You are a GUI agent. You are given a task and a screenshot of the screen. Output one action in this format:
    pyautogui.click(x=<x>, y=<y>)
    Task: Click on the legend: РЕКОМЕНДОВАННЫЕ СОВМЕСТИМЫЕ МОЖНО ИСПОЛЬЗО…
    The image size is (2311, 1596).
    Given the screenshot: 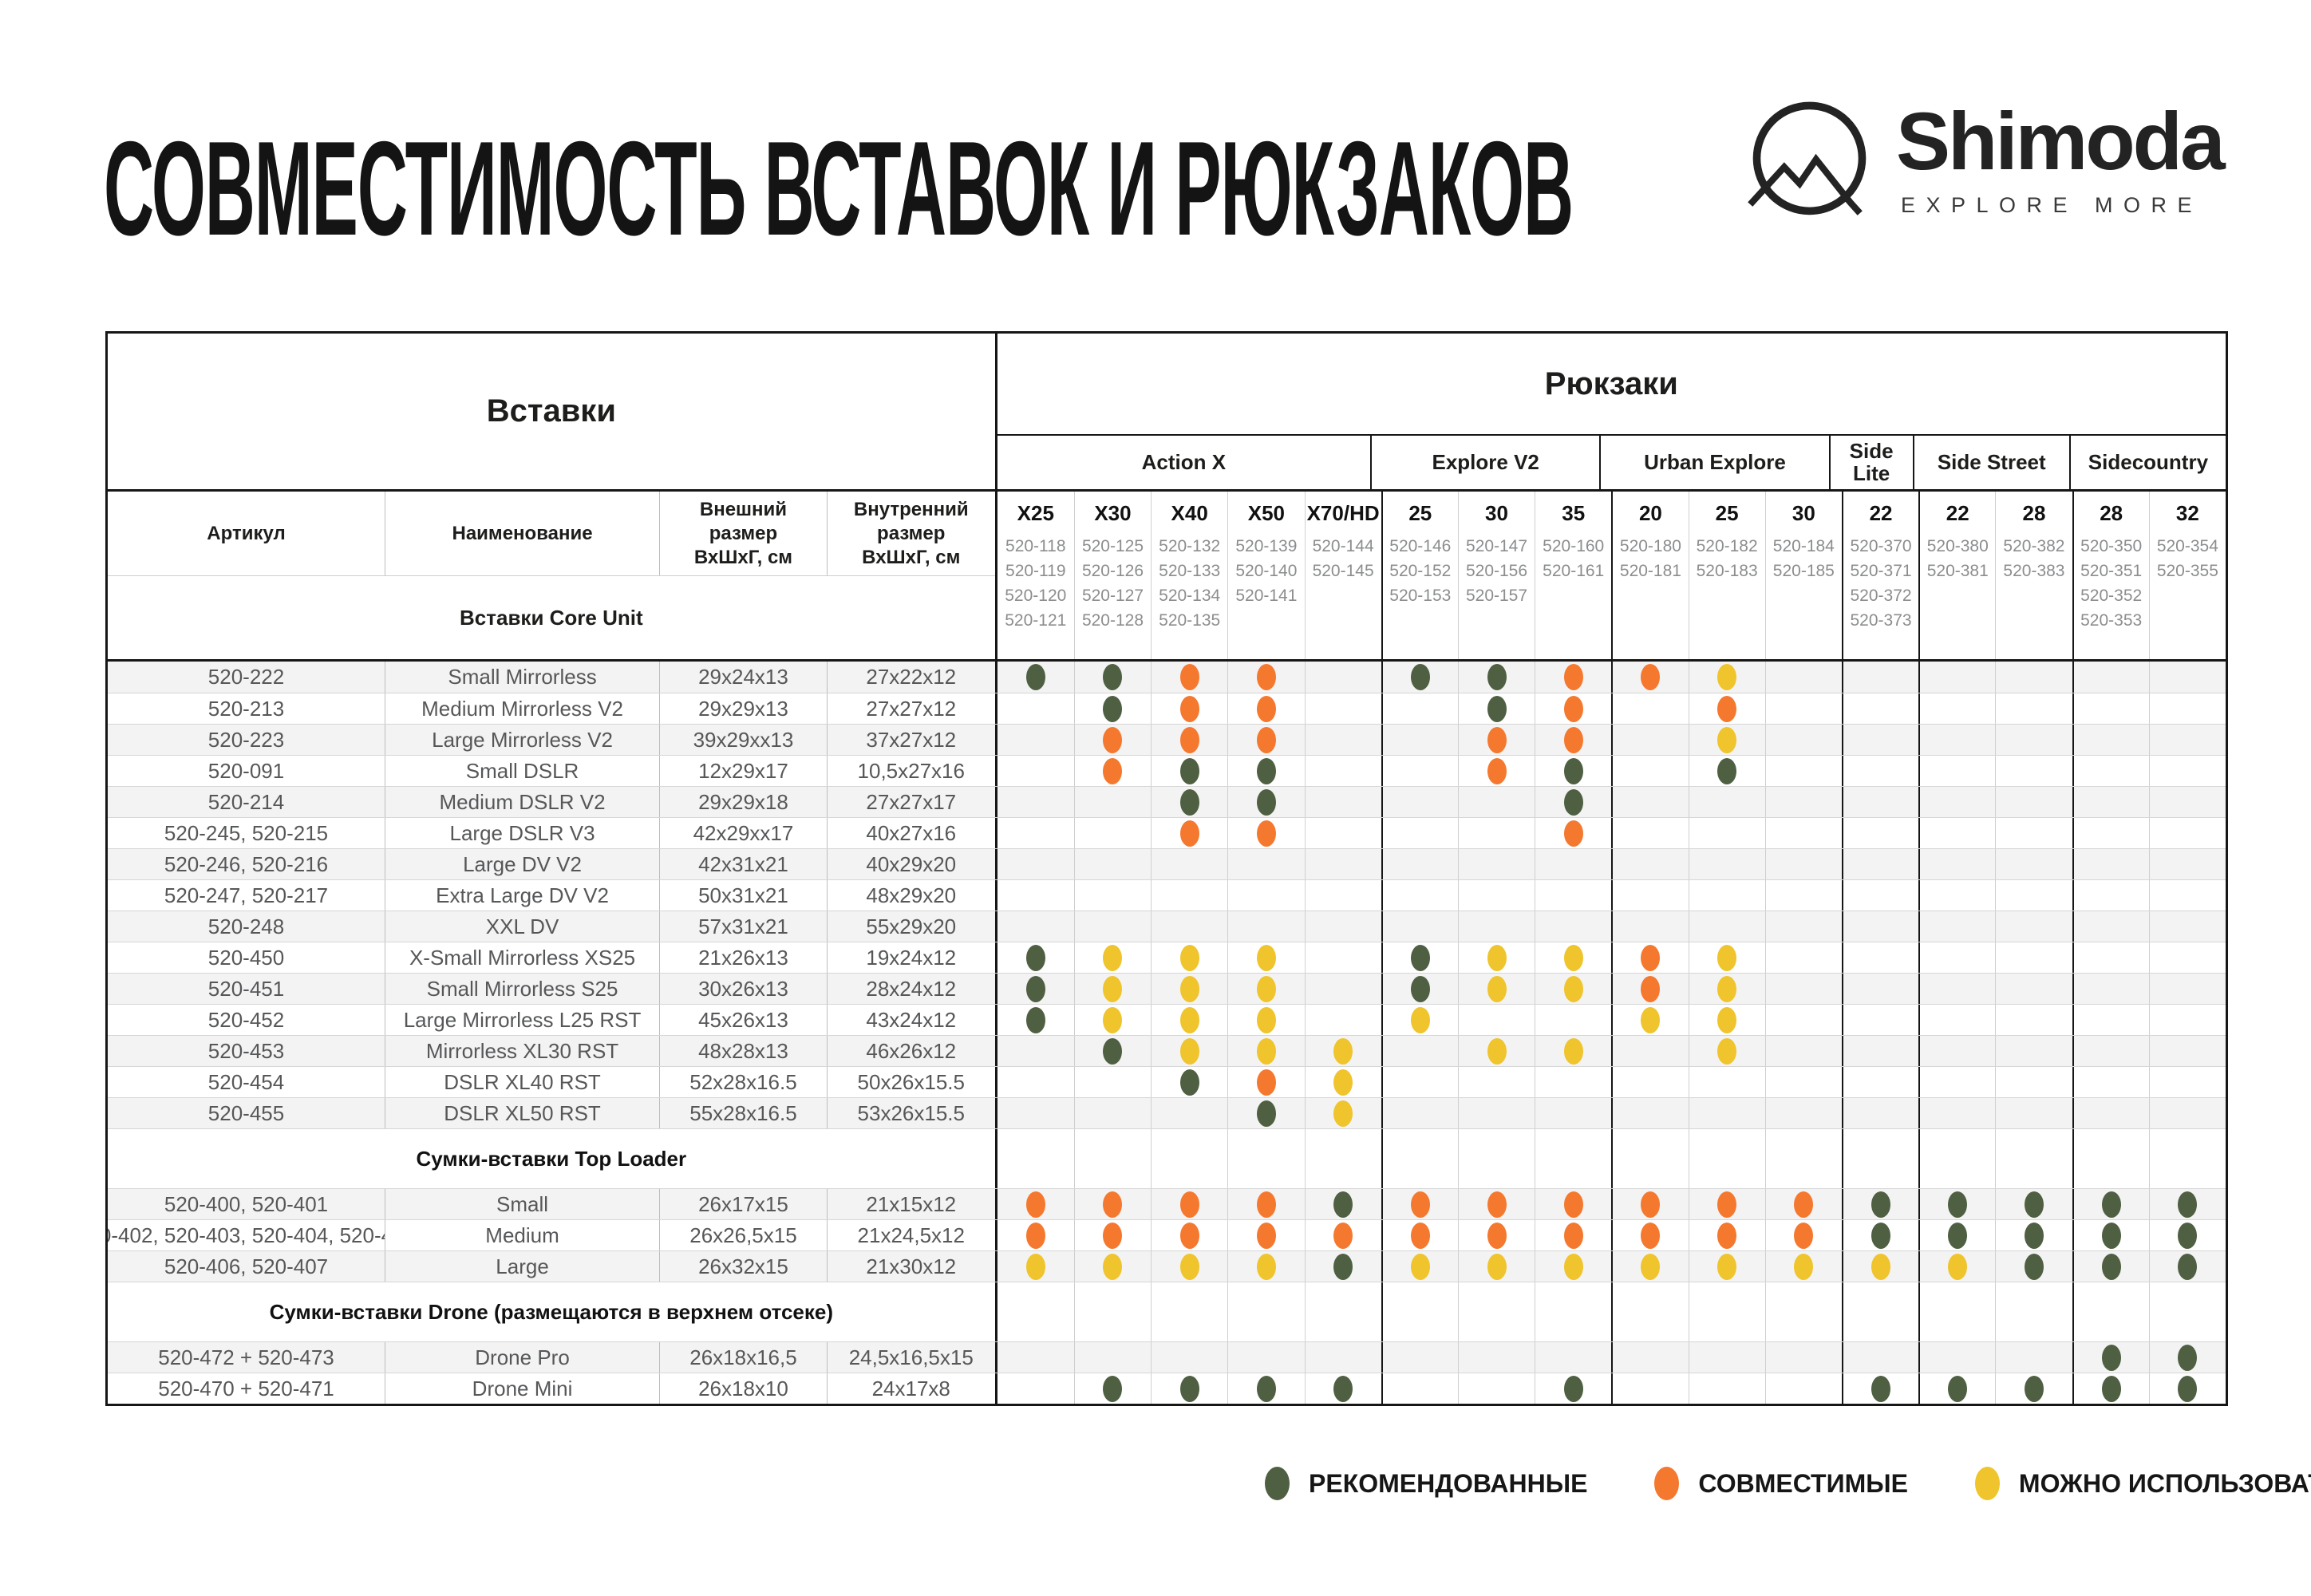 What is the action you would take?
    pyautogui.click(x=1788, y=1483)
    